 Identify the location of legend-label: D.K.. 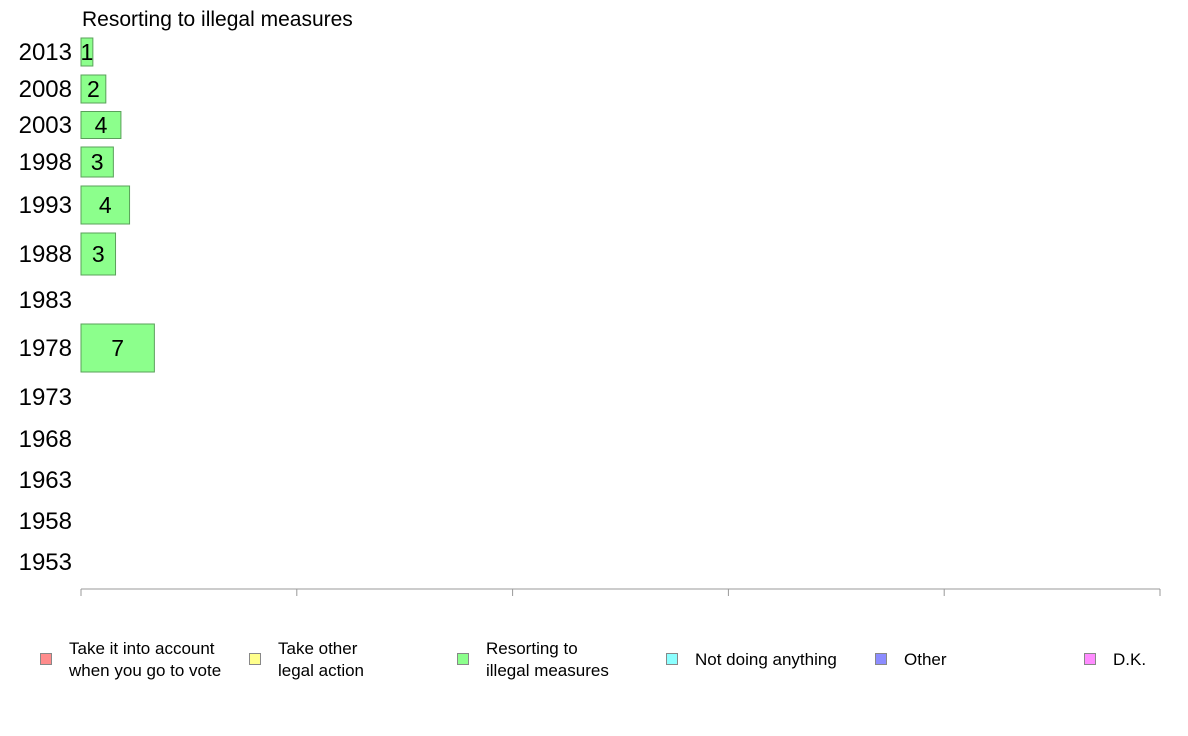
(1130, 659).